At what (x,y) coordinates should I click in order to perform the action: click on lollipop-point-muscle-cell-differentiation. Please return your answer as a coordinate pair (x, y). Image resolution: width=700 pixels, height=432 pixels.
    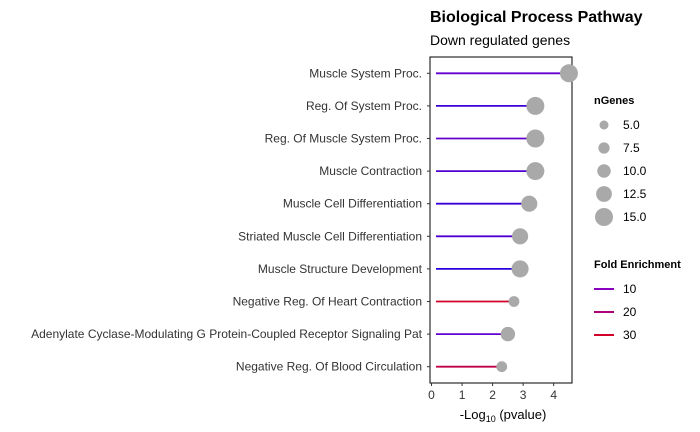
    Looking at the image, I should click on (529, 203).